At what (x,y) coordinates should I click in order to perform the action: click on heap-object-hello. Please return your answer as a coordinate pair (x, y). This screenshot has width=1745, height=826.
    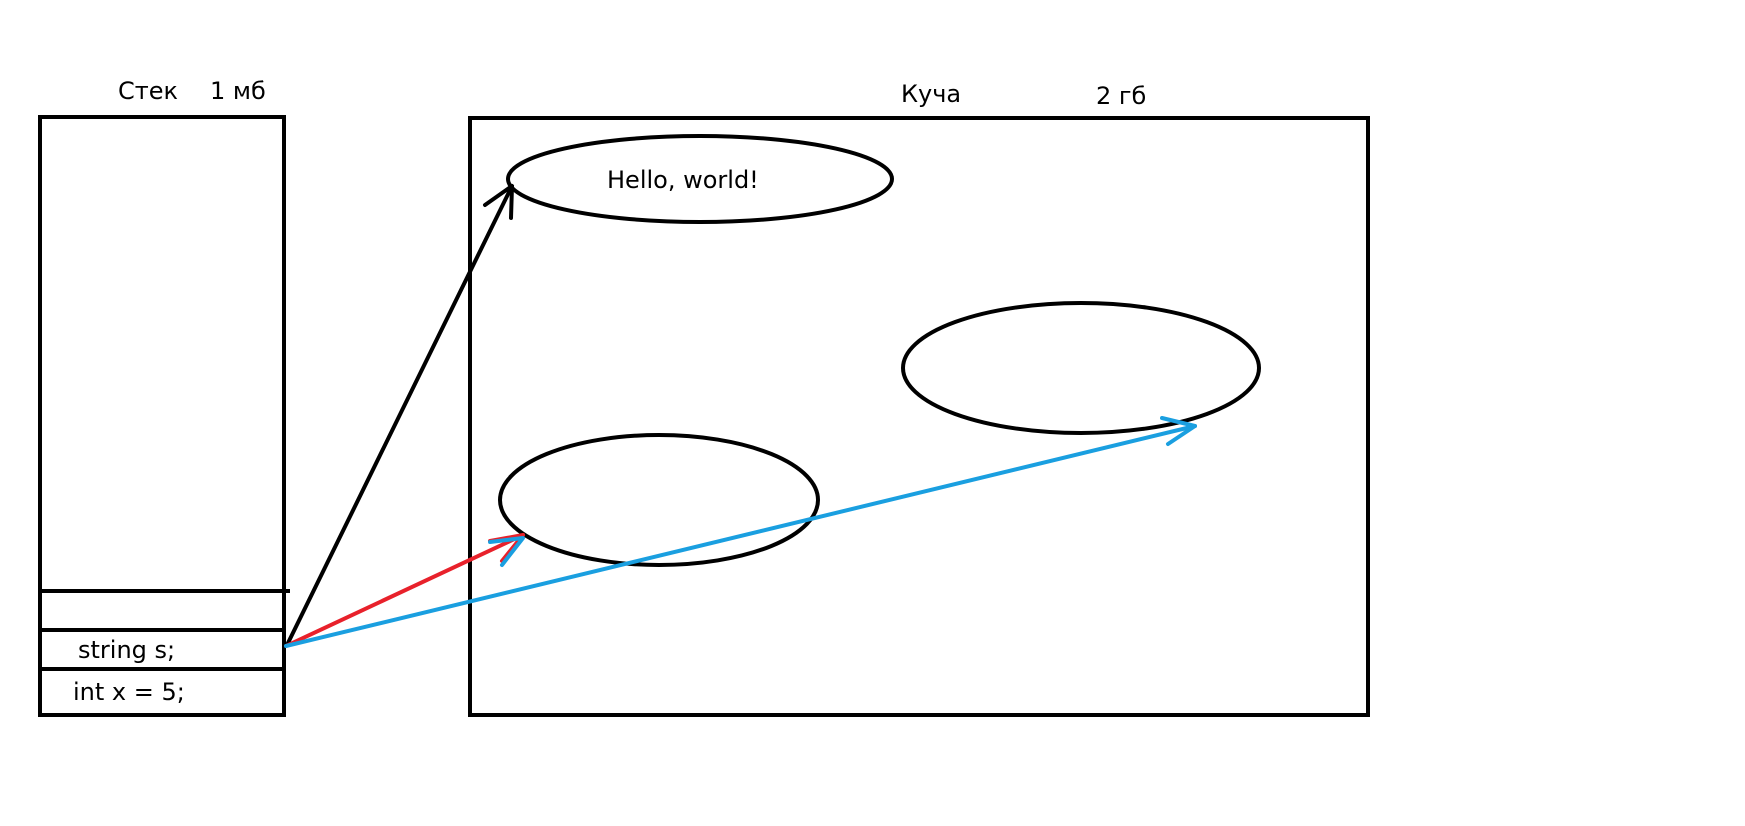
    Looking at the image, I should click on (700, 179).